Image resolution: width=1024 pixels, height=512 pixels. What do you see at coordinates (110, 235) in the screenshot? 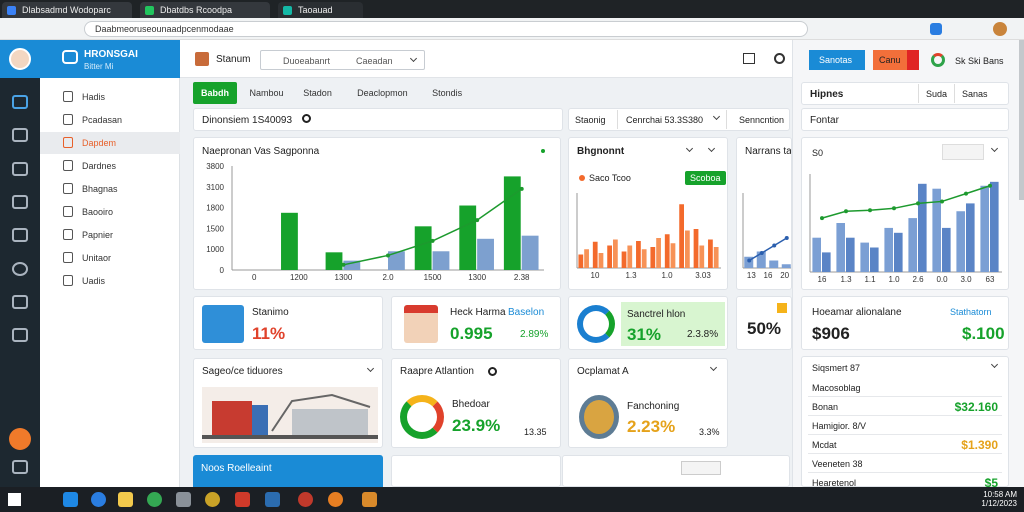
I see `menu-item: Papnier` at bounding box center [110, 235].